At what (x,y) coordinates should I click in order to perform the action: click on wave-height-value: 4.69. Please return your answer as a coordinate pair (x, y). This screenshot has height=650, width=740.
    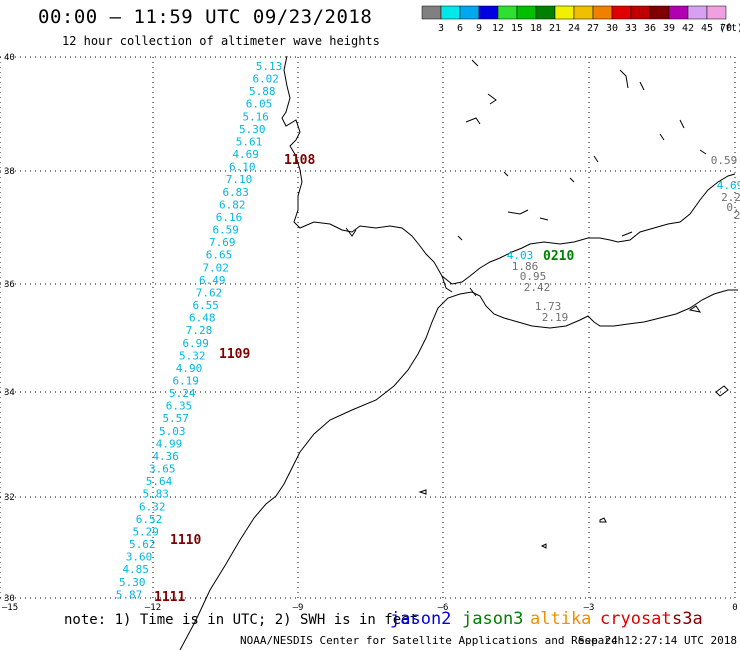
    Looking at the image, I should click on (728, 185).